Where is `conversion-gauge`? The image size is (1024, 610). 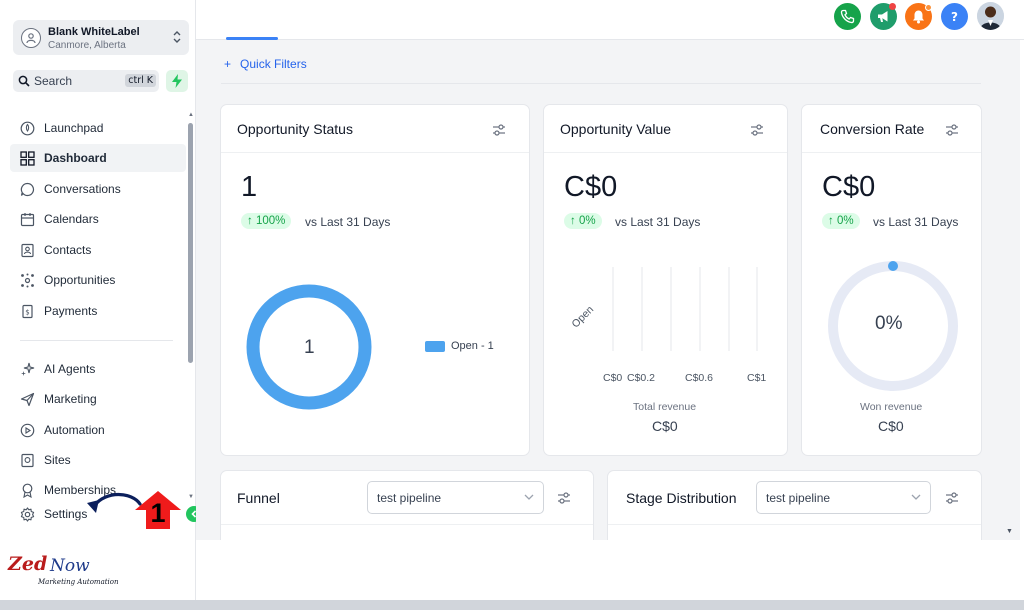
conversion-gauge is located at coordinates (893, 326).